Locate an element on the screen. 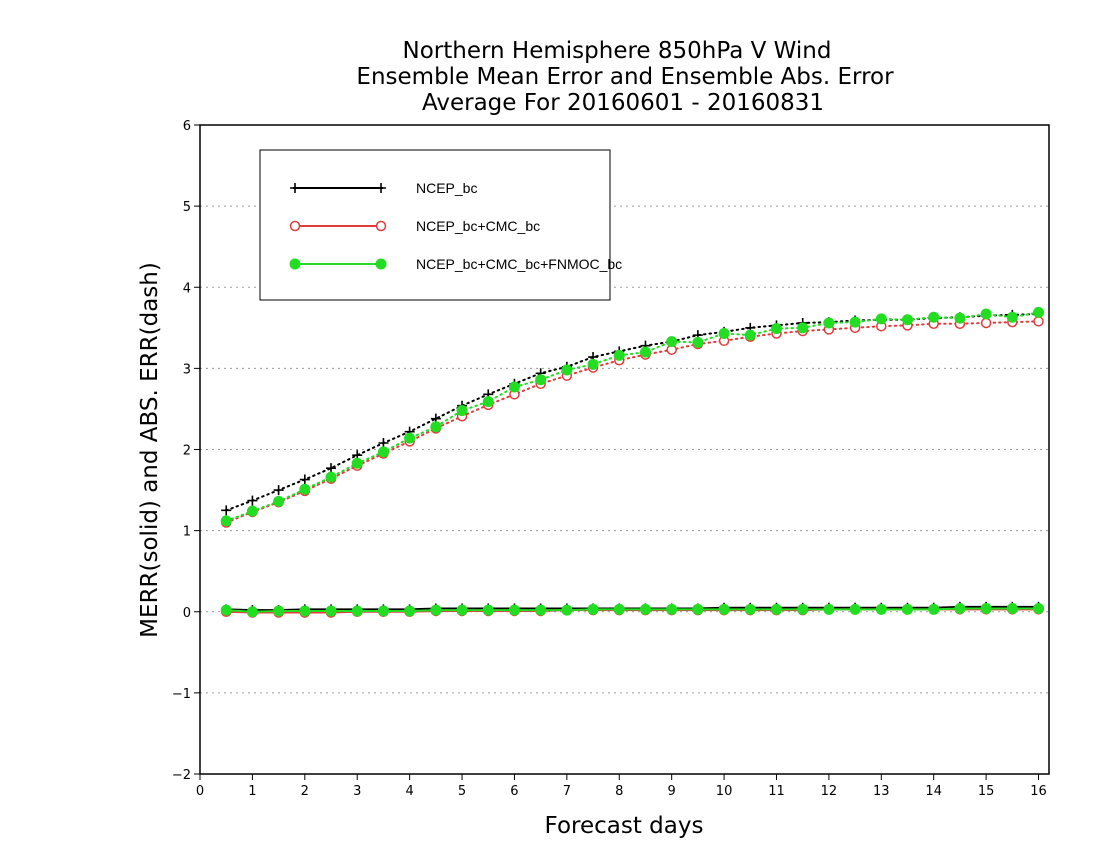  x-tick-label: 12 is located at coordinates (829, 791).